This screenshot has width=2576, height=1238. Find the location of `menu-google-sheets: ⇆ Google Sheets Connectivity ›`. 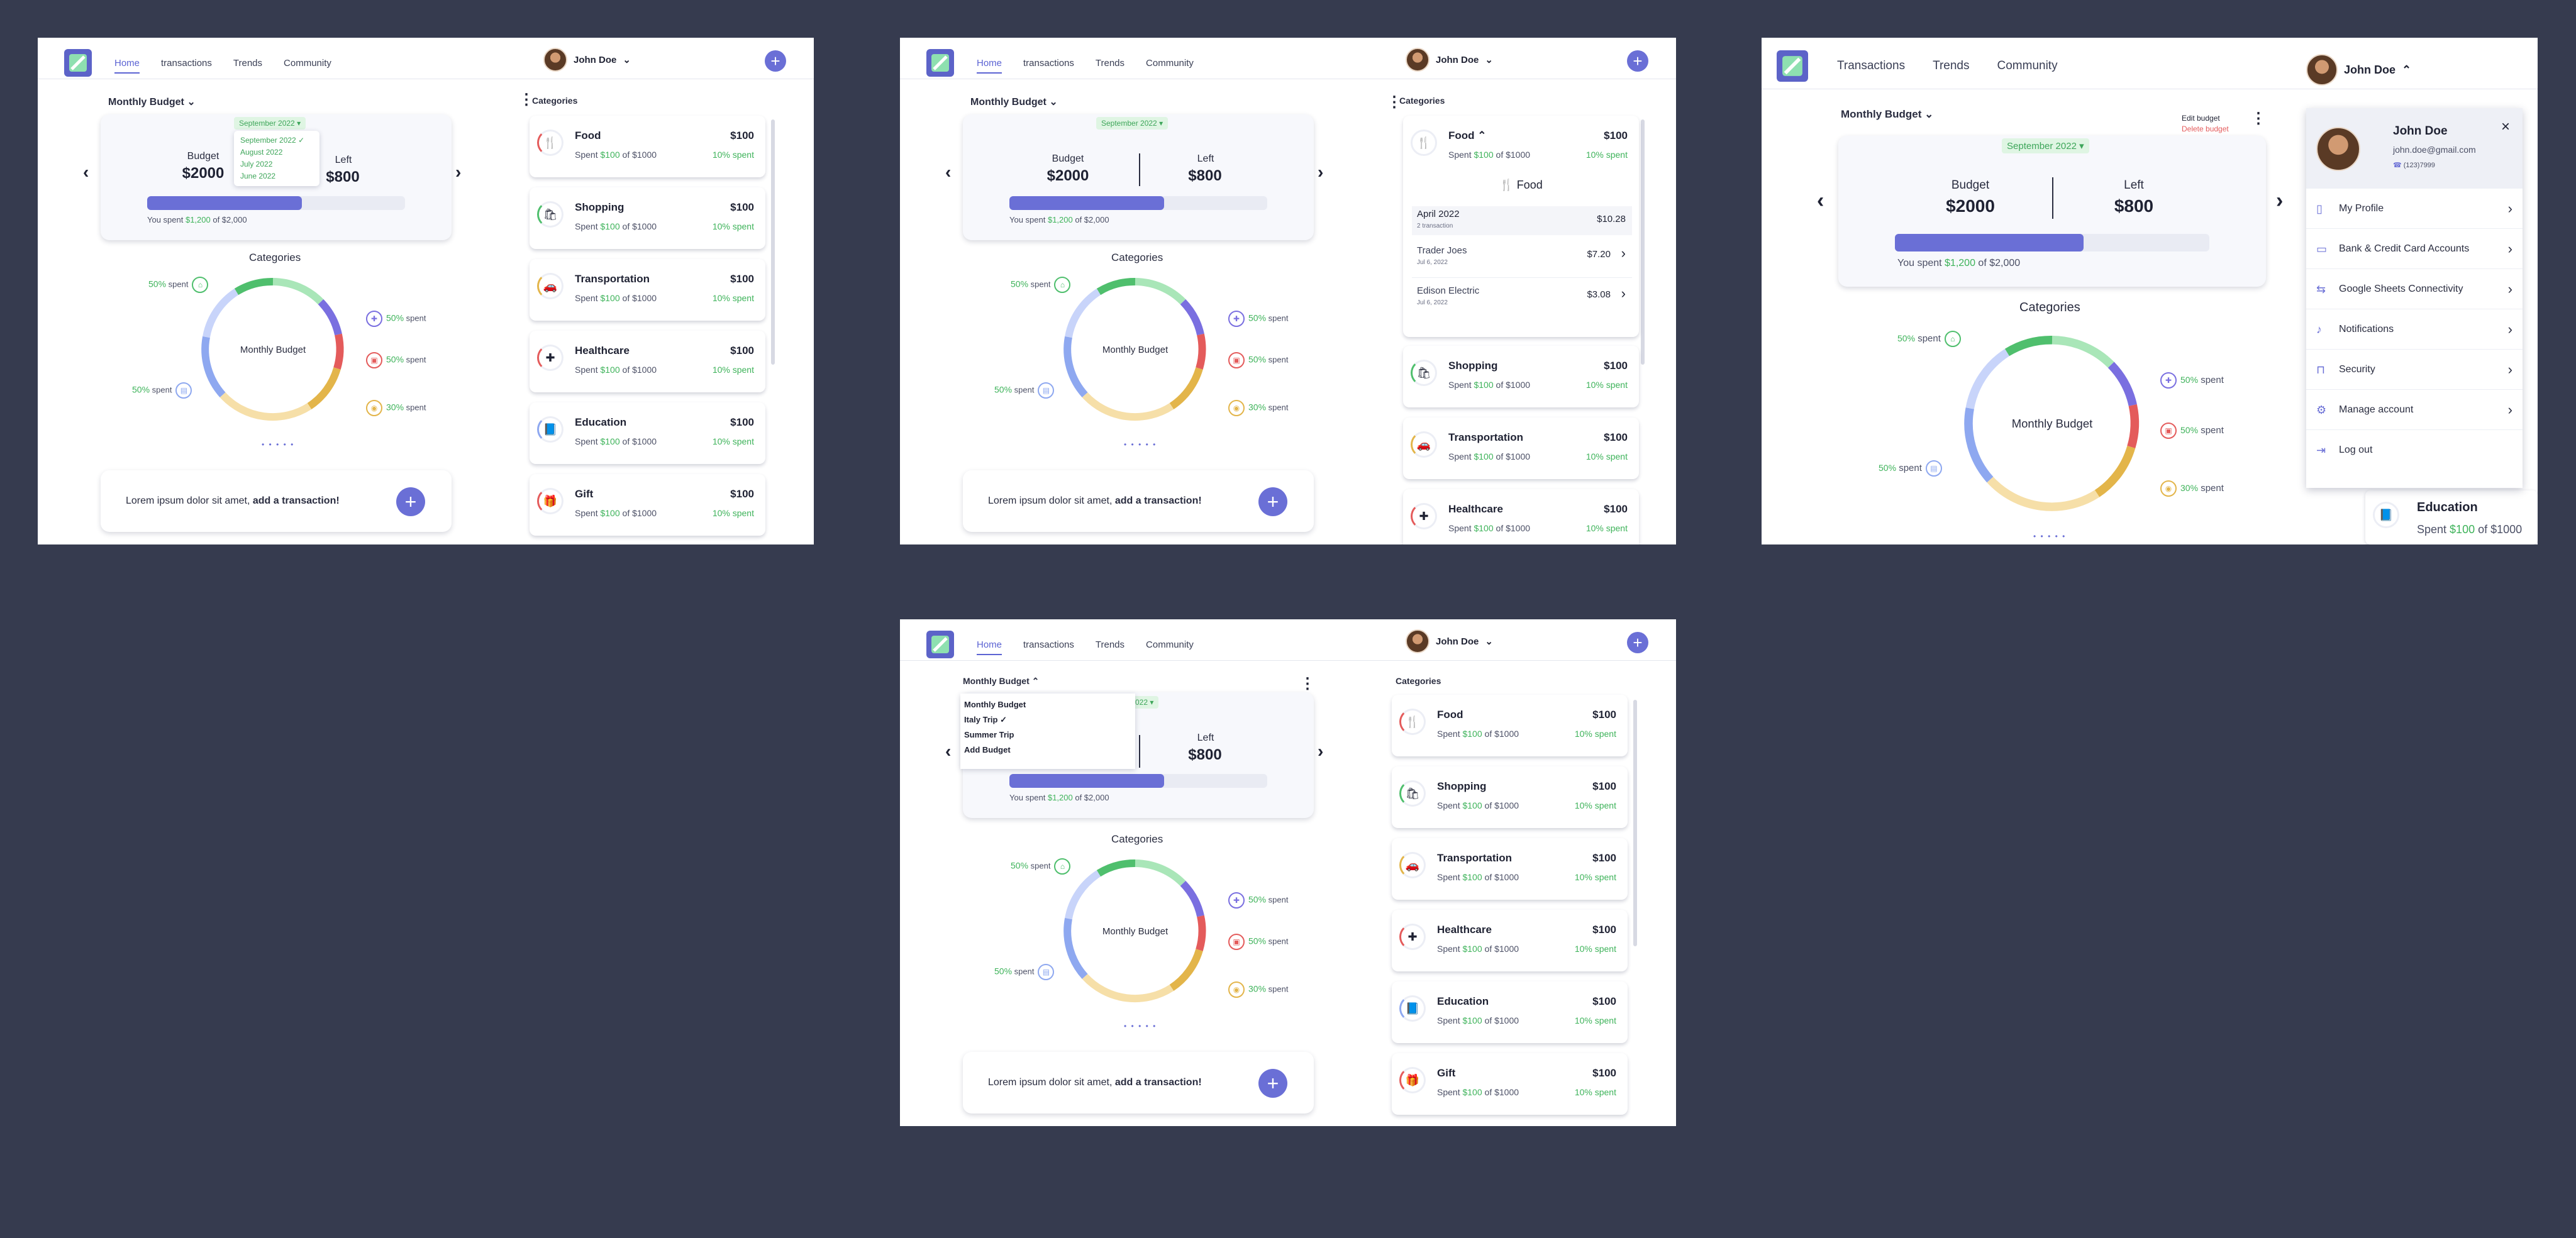

menu-google-sheets: ⇆ Google Sheets Connectivity › is located at coordinates (2414, 289).